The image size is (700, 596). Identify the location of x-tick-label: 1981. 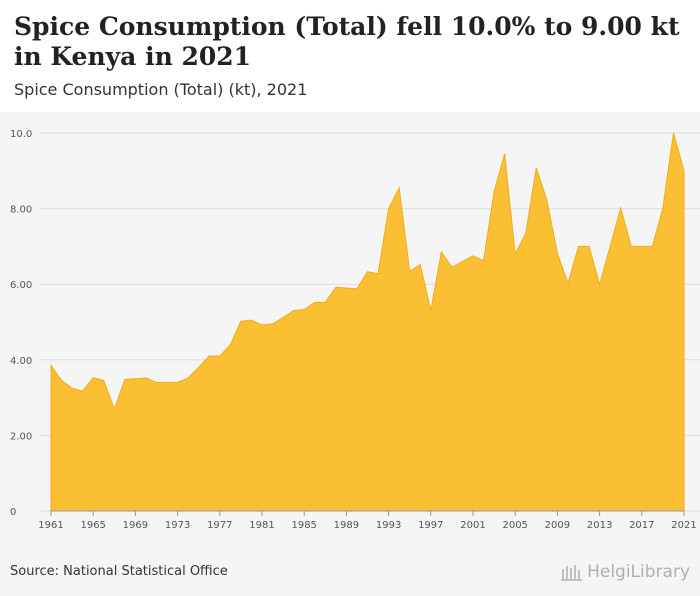
(261, 525).